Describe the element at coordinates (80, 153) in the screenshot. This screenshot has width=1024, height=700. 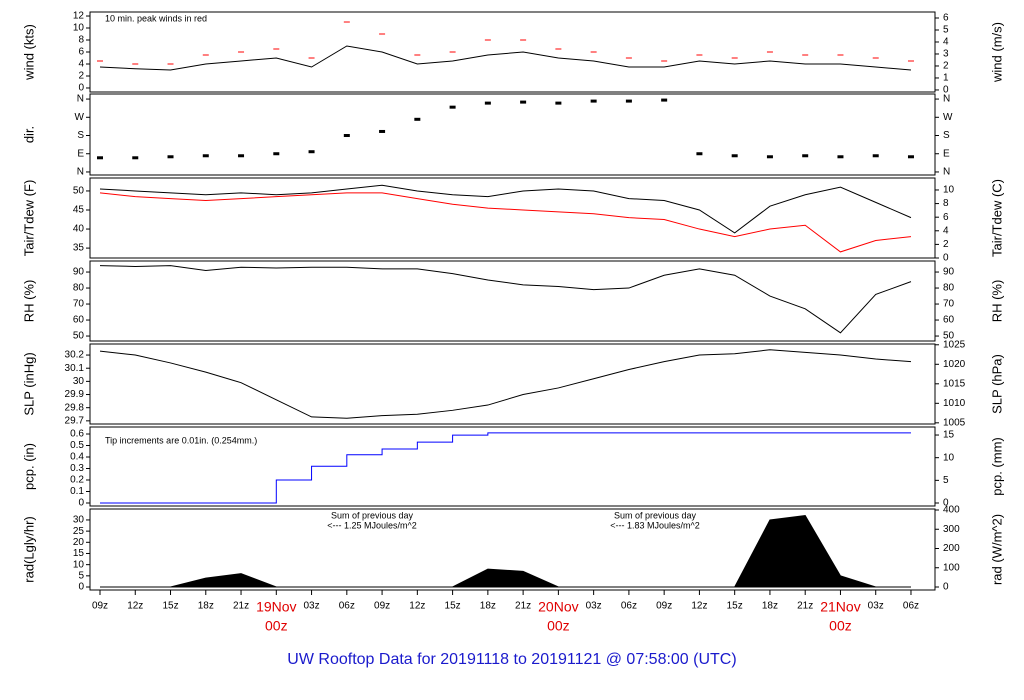
I see `y-tick-label: E` at that location.